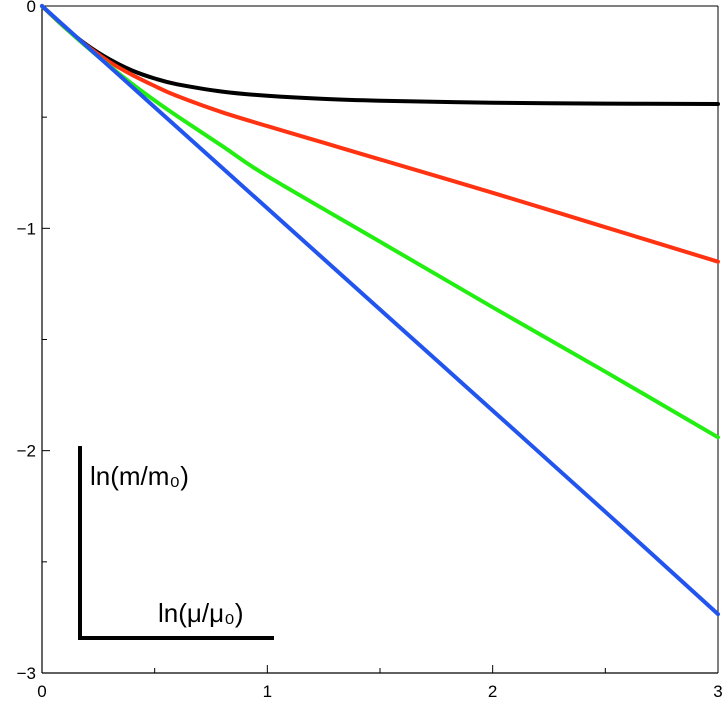  What do you see at coordinates (41, 691) in the screenshot?
I see `x-tick-label: 0` at bounding box center [41, 691].